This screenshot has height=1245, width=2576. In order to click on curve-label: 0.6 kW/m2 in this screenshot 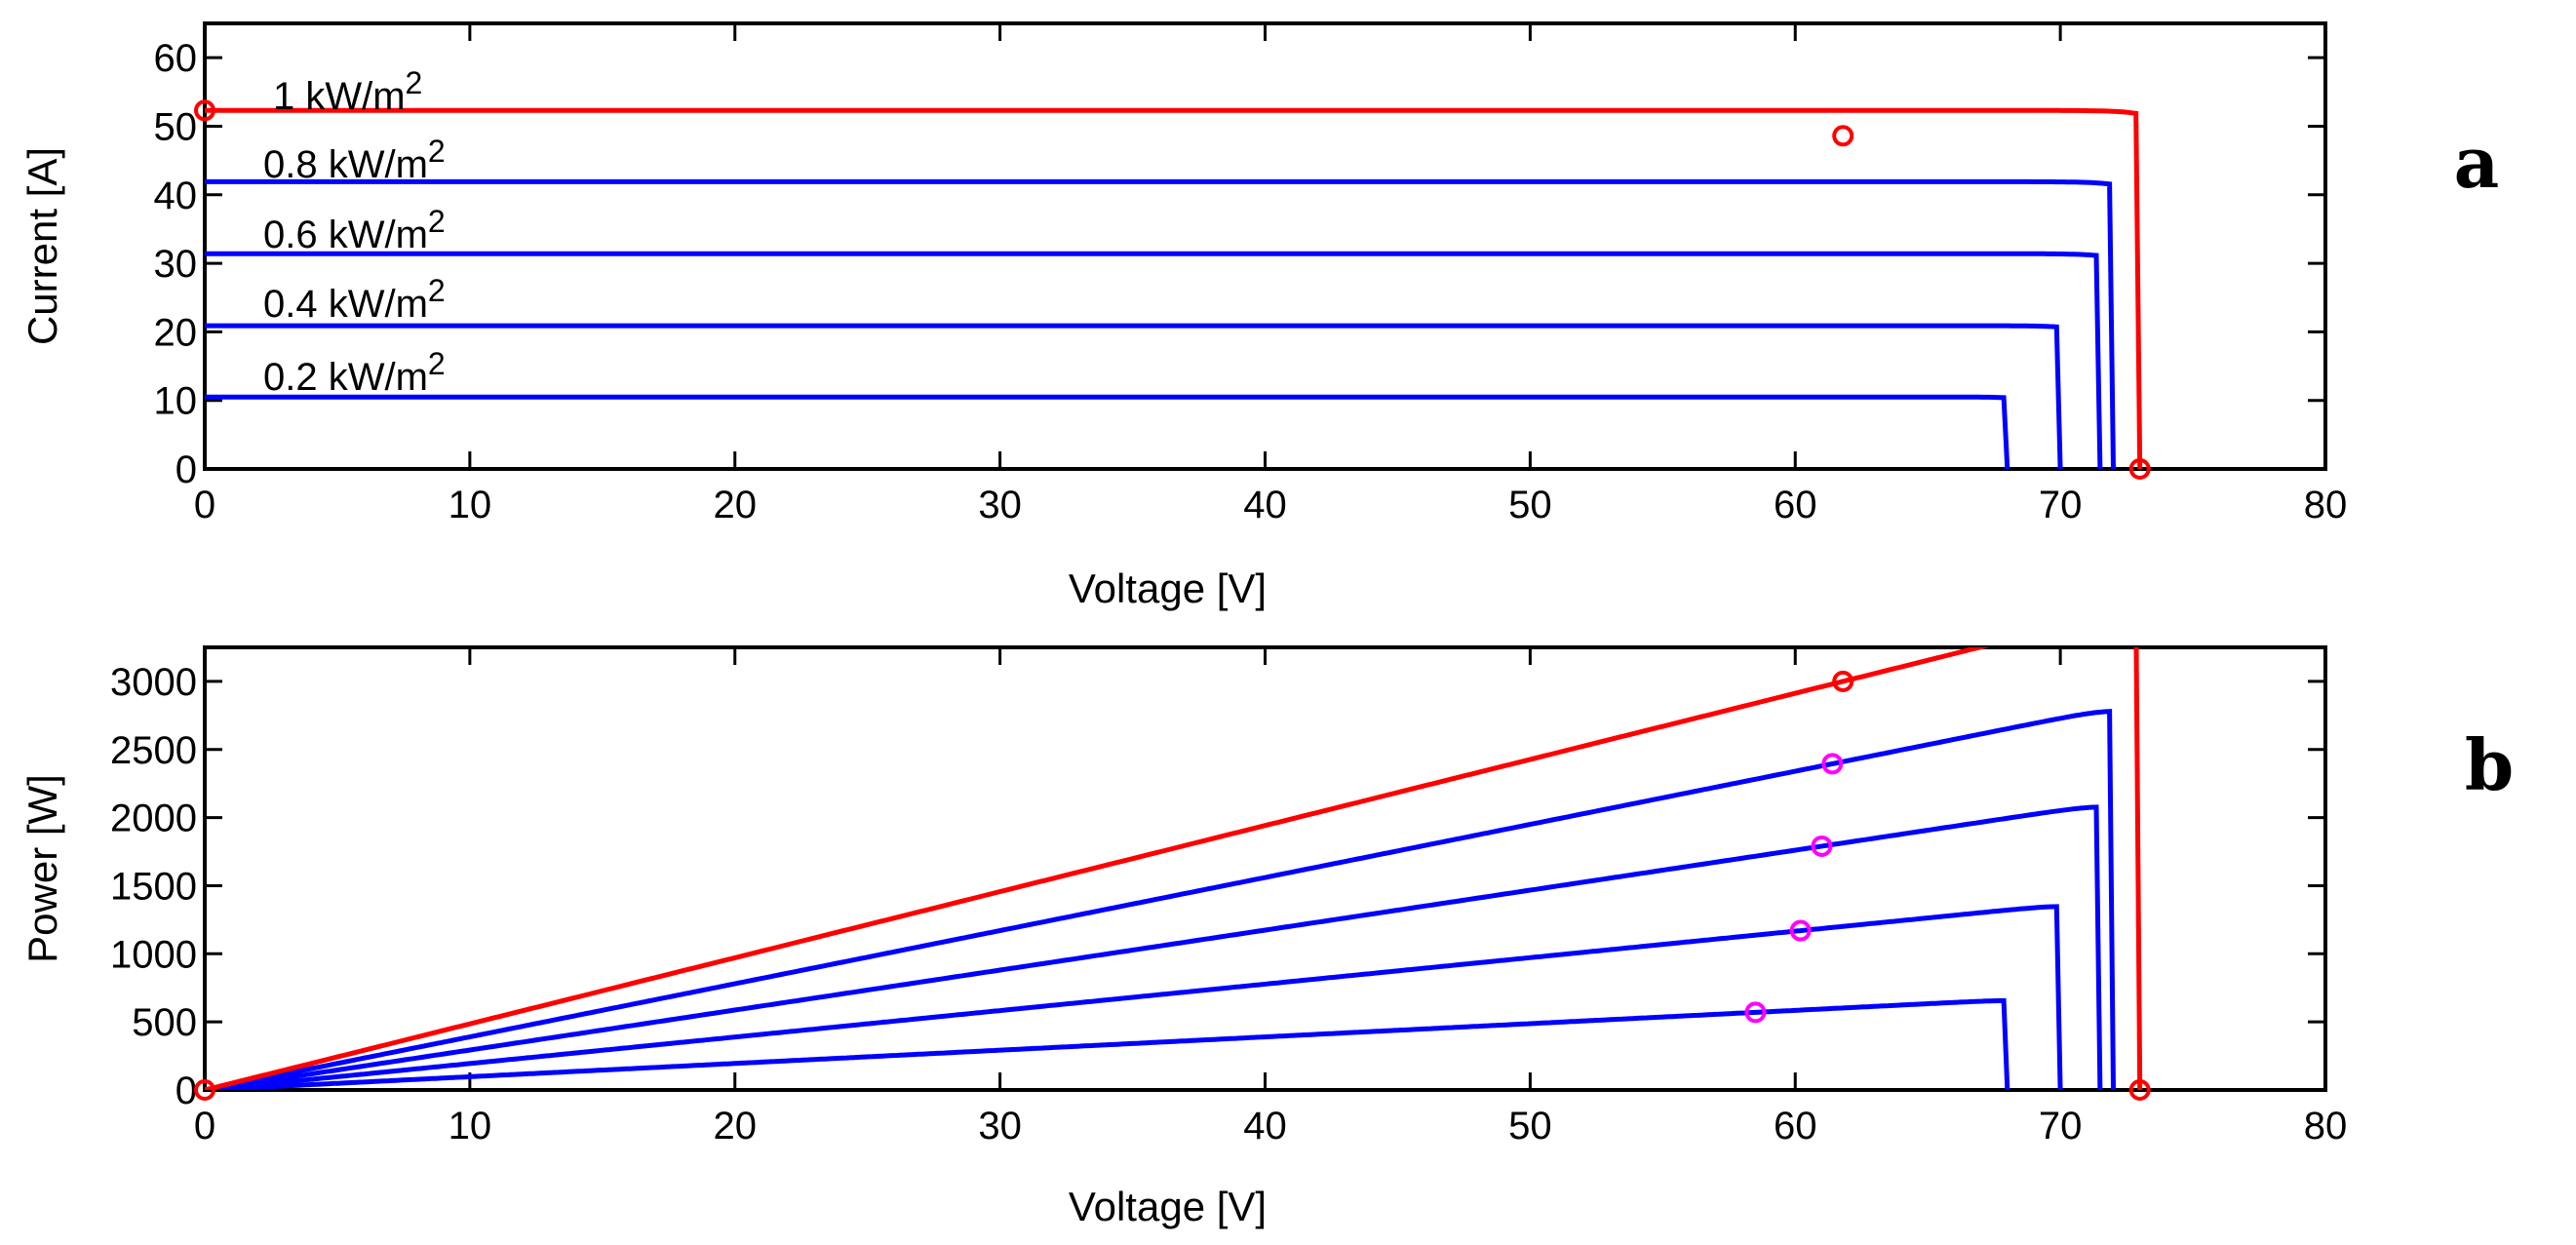, I will do `click(354, 230)`.